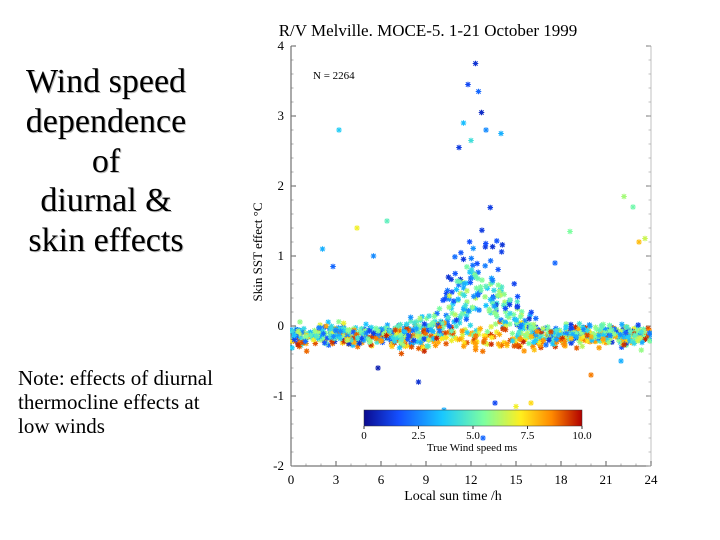 The width and height of the screenshot is (720, 540). Describe the element at coordinates (106, 121) in the screenshot. I see `title-line: dependence` at that location.